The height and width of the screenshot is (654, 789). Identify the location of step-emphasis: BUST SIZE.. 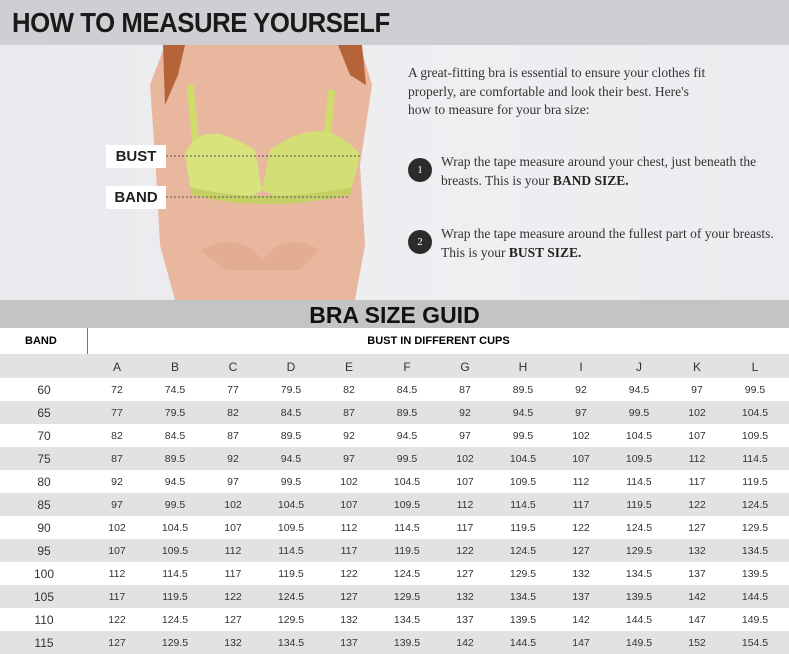
(545, 252).